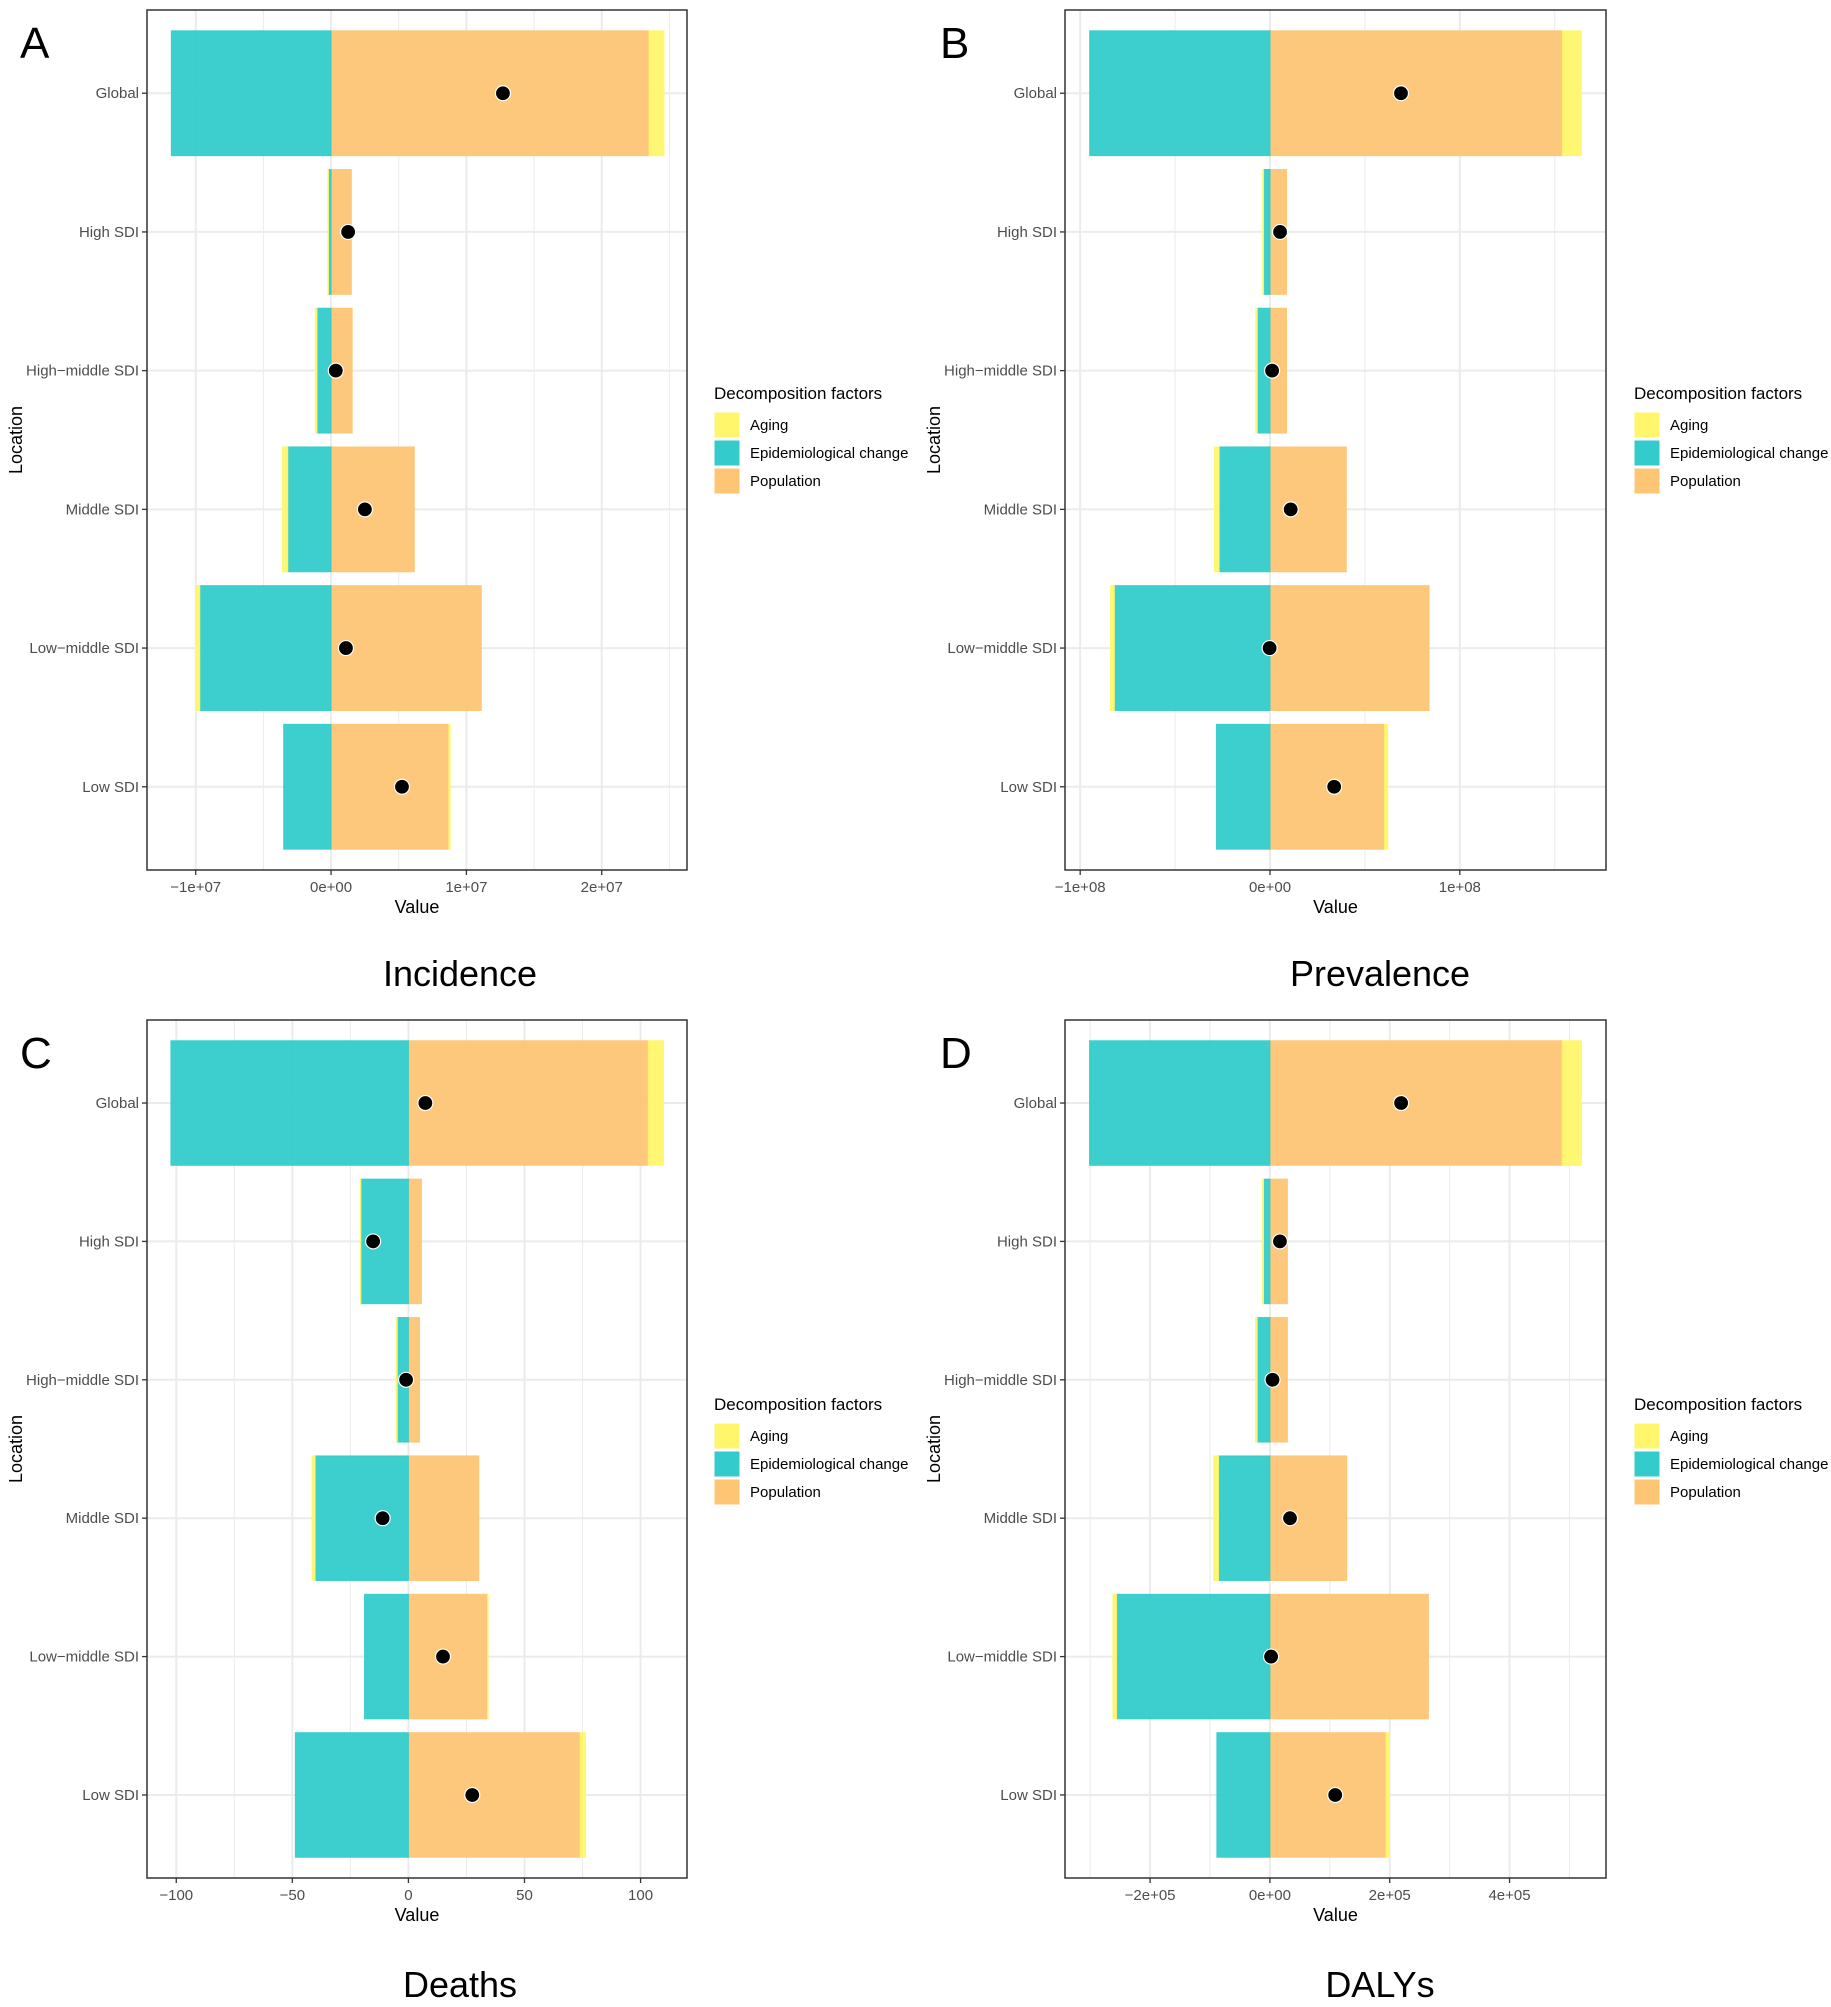  Describe the element at coordinates (1460, 887) in the screenshot. I see `x-tick-label: 1e+08` at that location.